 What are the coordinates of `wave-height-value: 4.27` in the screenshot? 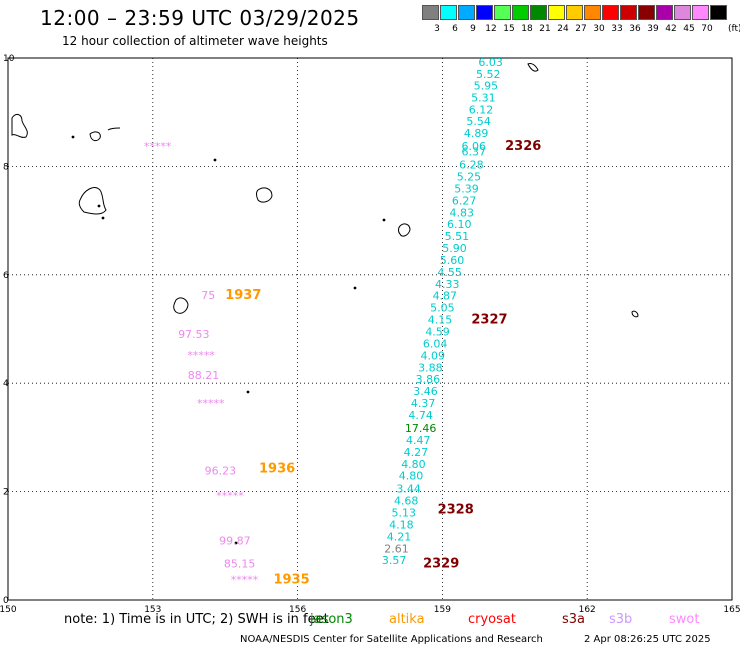 It's located at (416, 452).